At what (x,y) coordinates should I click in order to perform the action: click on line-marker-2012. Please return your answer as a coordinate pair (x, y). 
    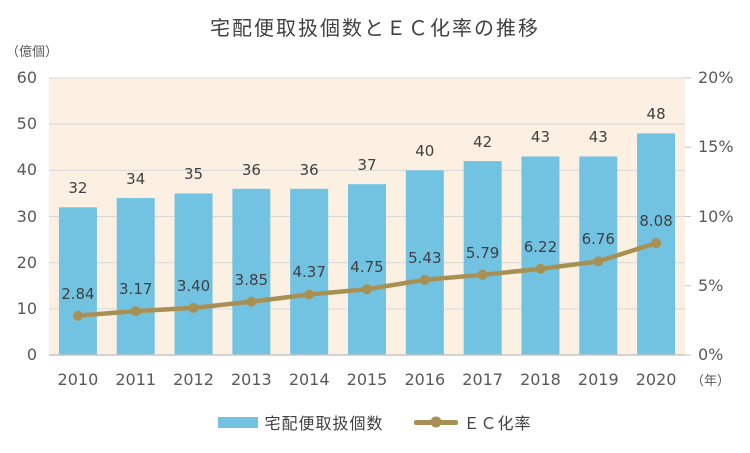
    Looking at the image, I should click on (193, 307).